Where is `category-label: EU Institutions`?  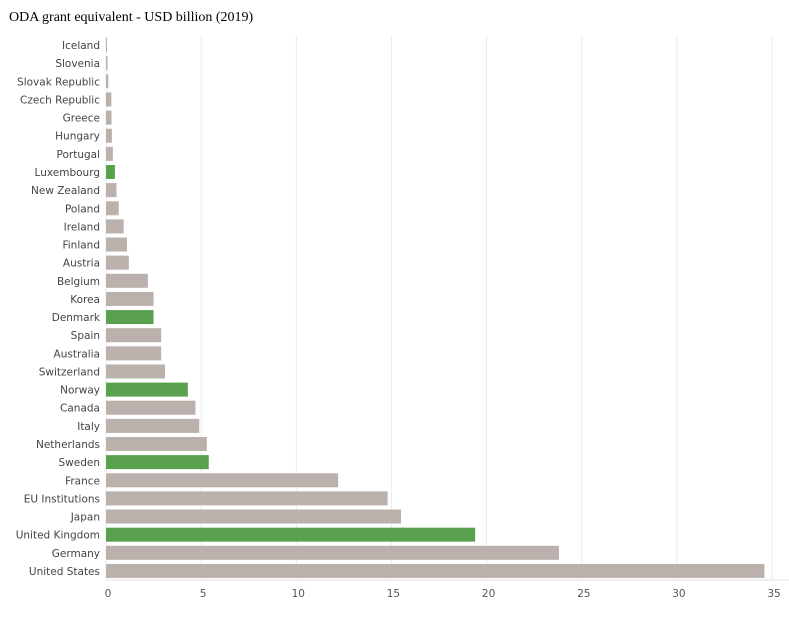 category-label: EU Institutions is located at coordinates (62, 499).